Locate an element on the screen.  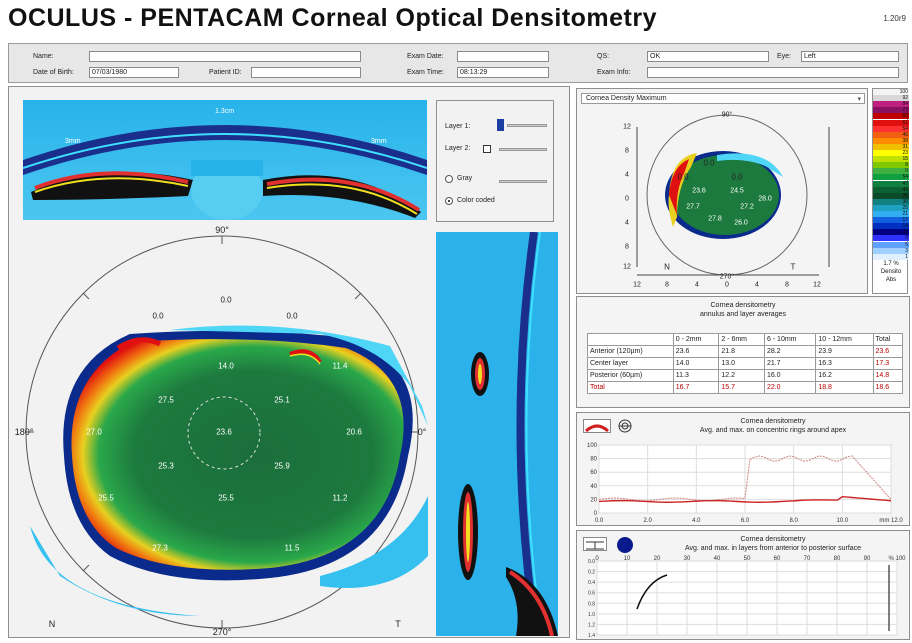
main-value-12: 25.5 is located at coordinates (106, 498).